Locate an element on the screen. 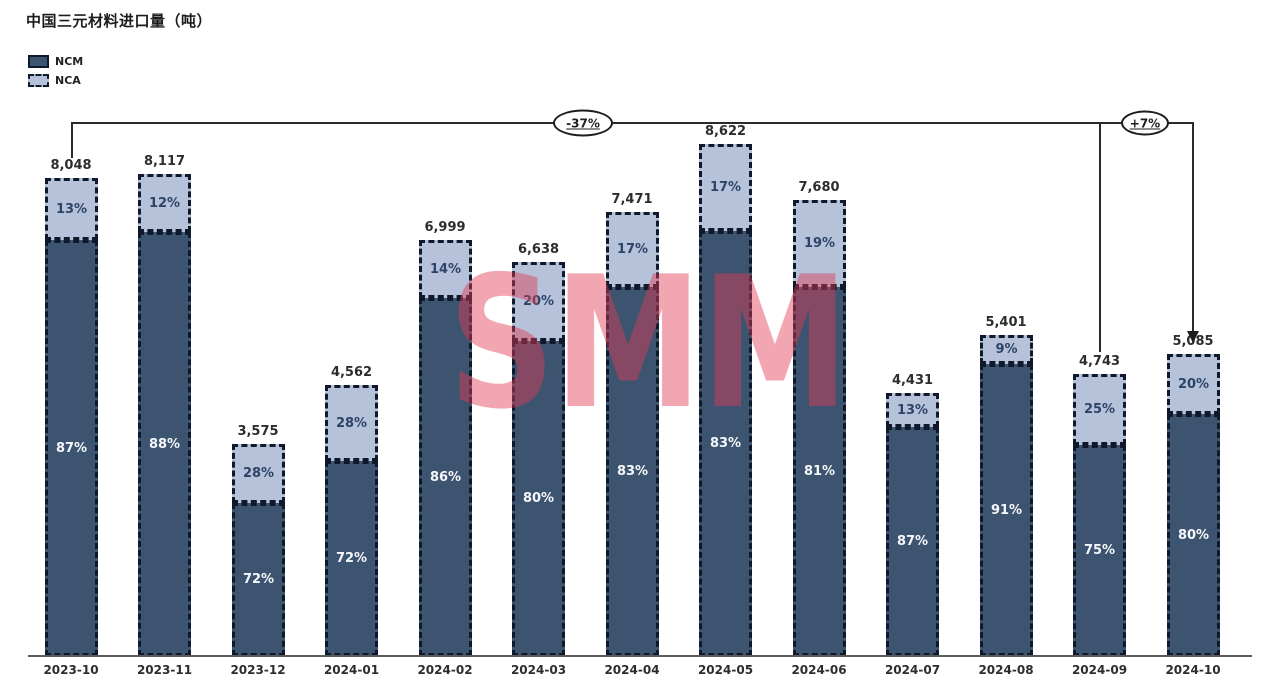 Image resolution: width=1264 pixels, height=690 pixels. legend: NCM NCA is located at coordinates (55, 71).